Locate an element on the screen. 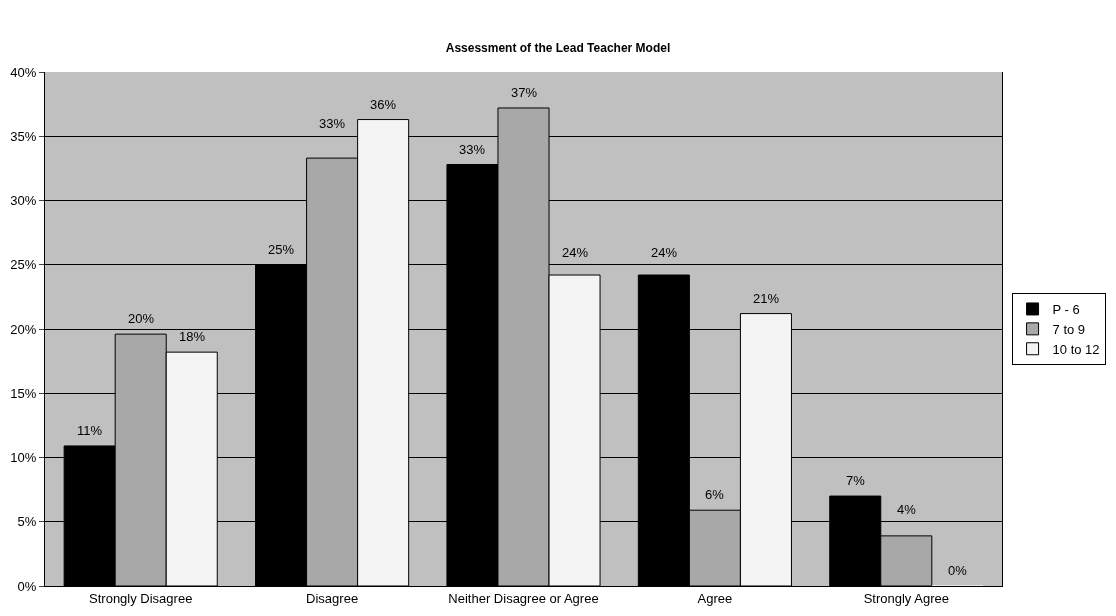 The width and height of the screenshot is (1116, 616). data-label: 20% is located at coordinates (141, 318).